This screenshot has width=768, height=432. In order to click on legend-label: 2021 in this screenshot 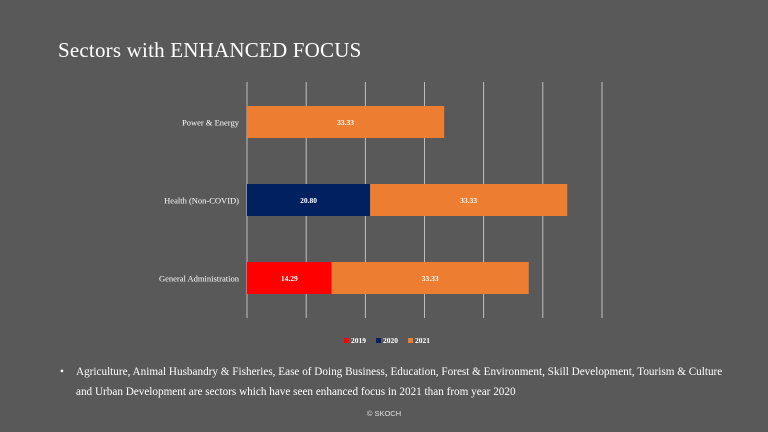, I will do `click(422, 340)`.